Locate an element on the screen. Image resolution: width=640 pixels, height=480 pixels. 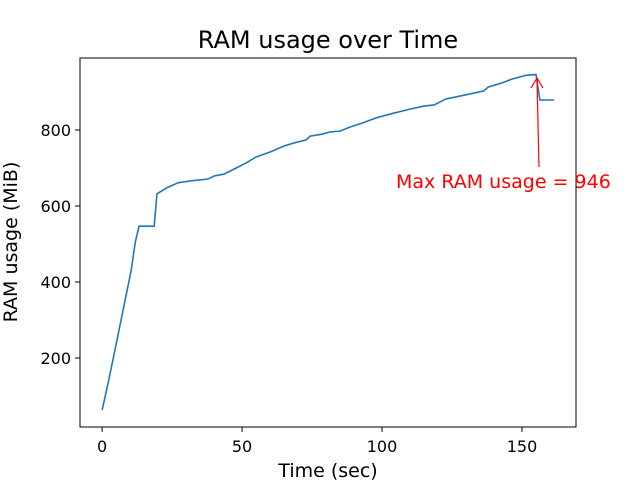
y-tick-label: 200 is located at coordinates (55, 358).